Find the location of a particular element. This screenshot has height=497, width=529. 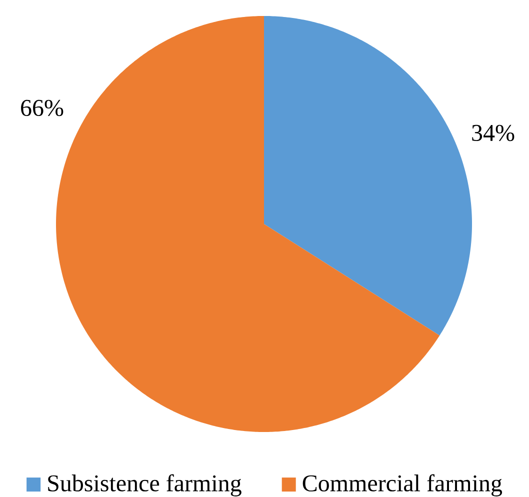

legend-label: Commercial farming is located at coordinates (402, 485).